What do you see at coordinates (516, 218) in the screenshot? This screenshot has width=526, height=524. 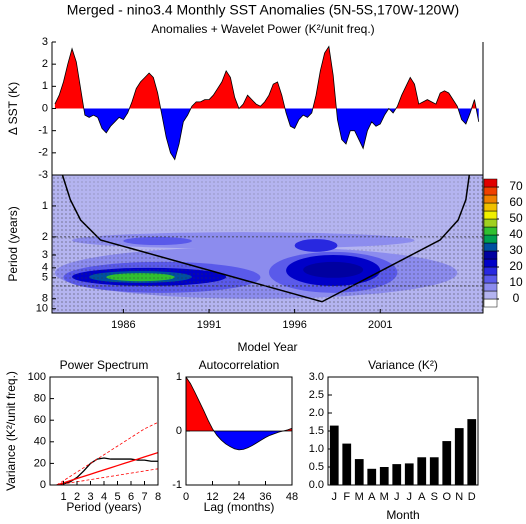 I see `colorbar-label: 50` at bounding box center [516, 218].